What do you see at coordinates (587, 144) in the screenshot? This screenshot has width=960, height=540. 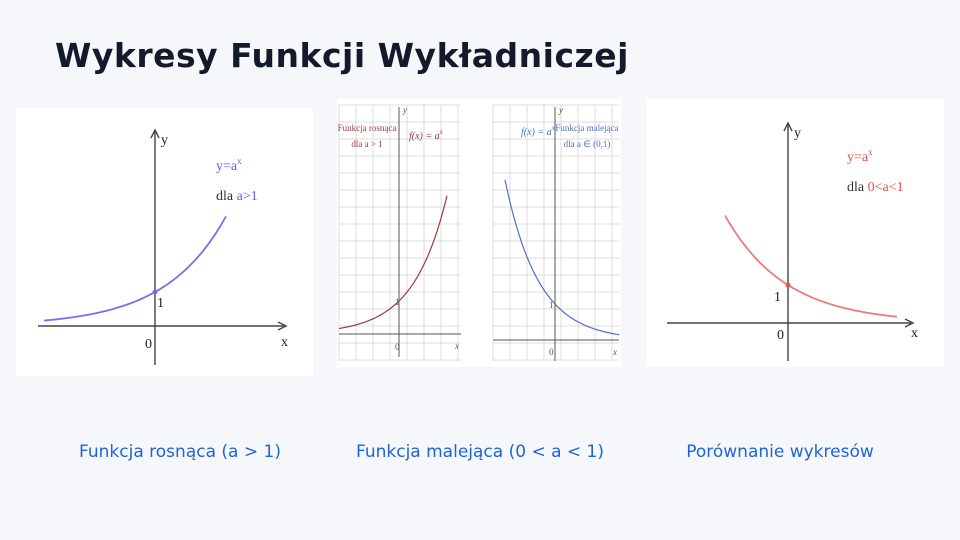 I see `description-line-2-right: dla a ∈ (0,1)` at bounding box center [587, 144].